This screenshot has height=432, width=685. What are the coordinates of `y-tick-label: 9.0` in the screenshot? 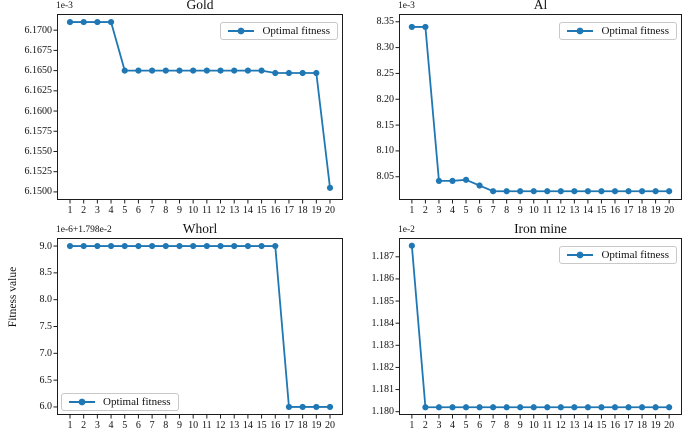 It's located at (46, 246).